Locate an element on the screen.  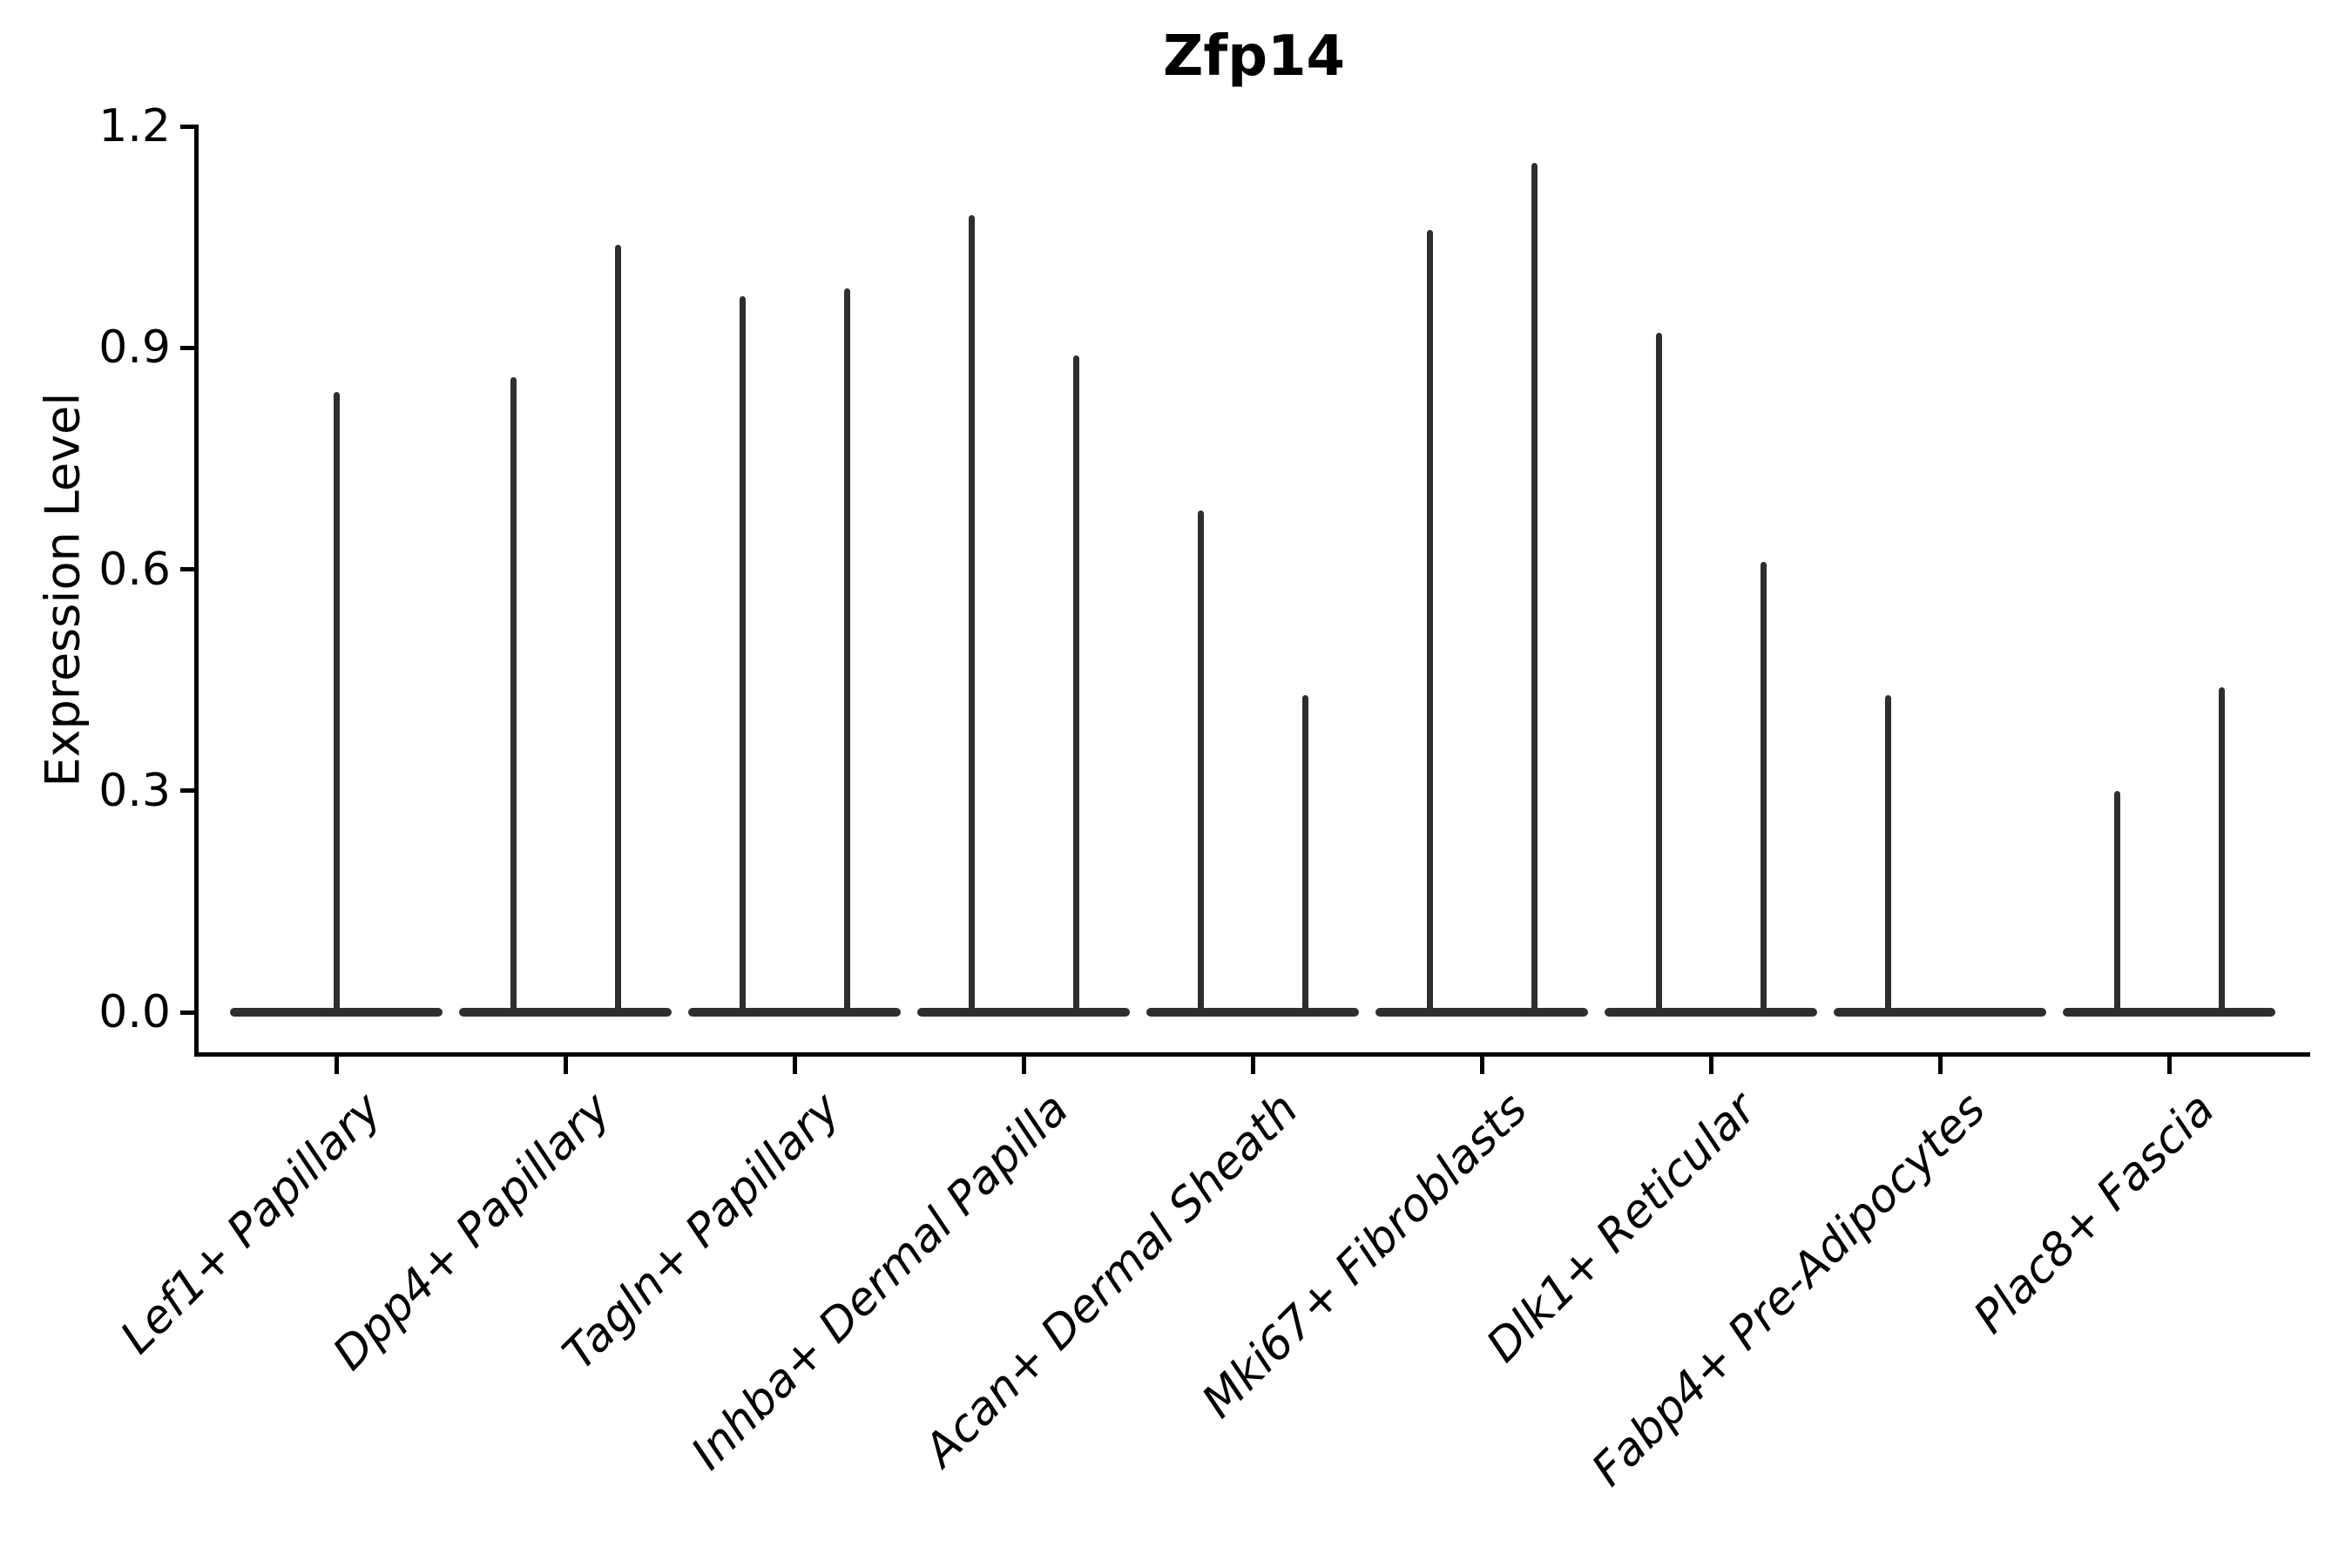
x-tick-label: Inhba+ Dermal Papilla is located at coordinates (880, 1282).